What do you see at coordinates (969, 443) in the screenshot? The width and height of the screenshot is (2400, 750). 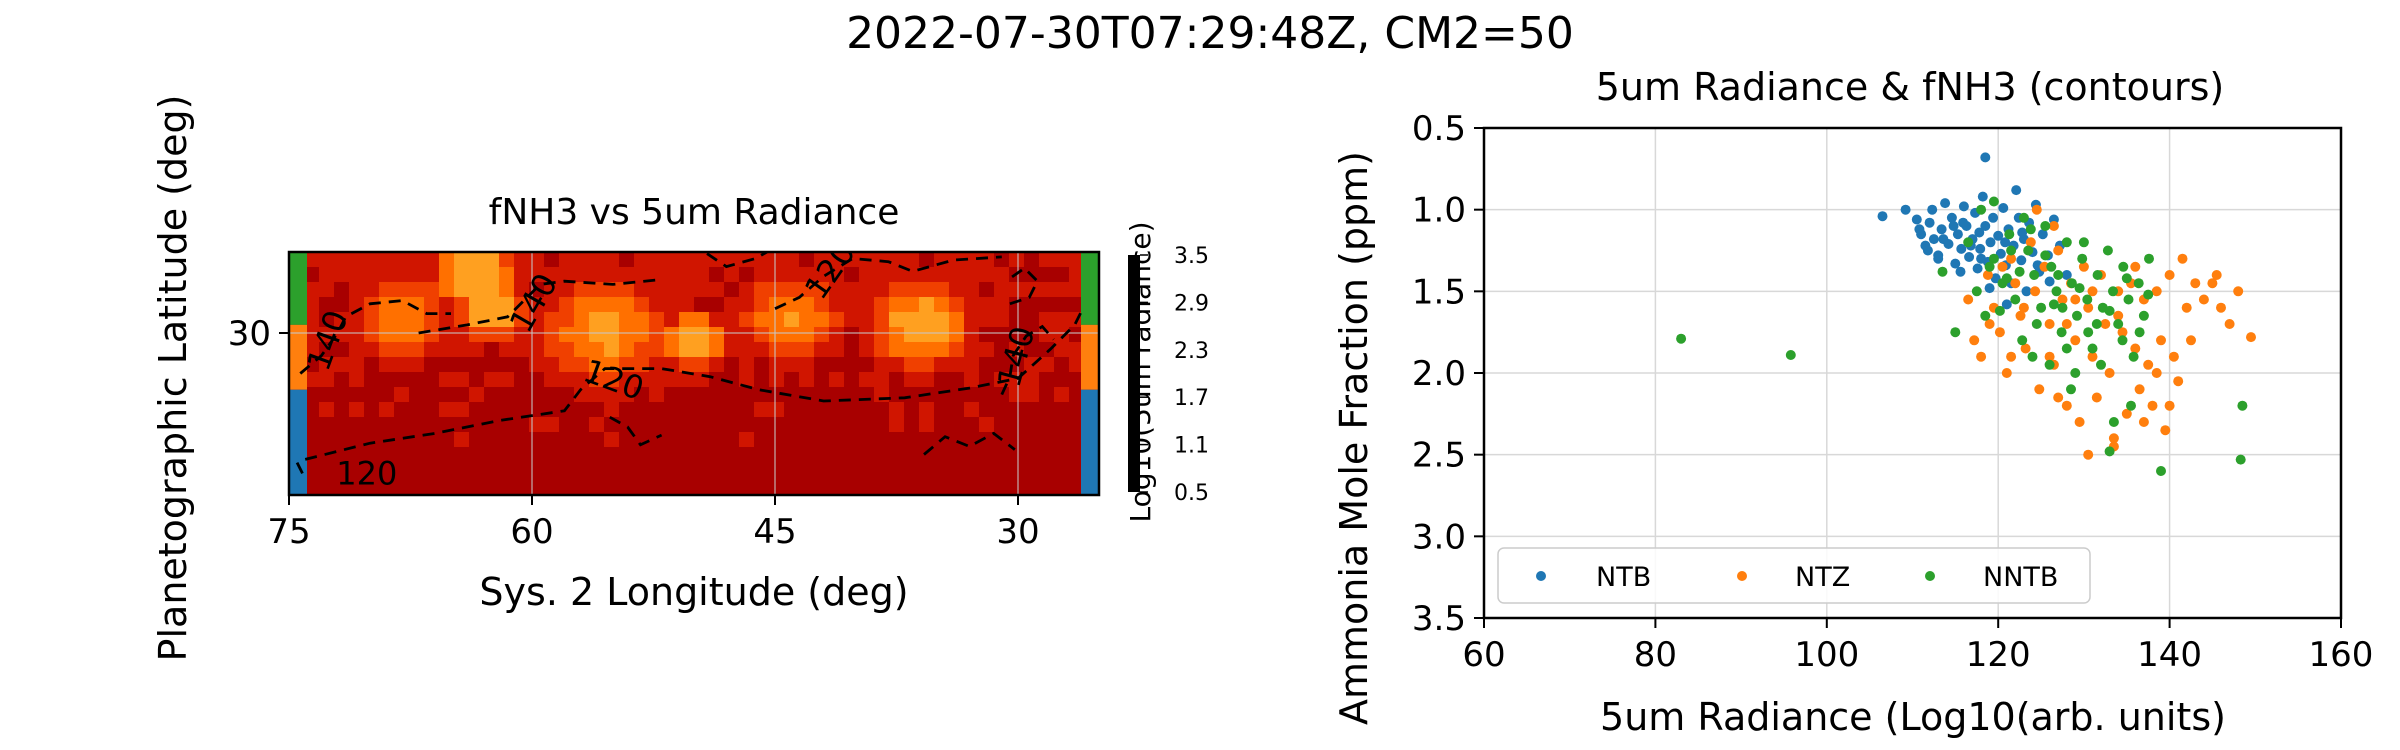 I see `contour-line` at bounding box center [969, 443].